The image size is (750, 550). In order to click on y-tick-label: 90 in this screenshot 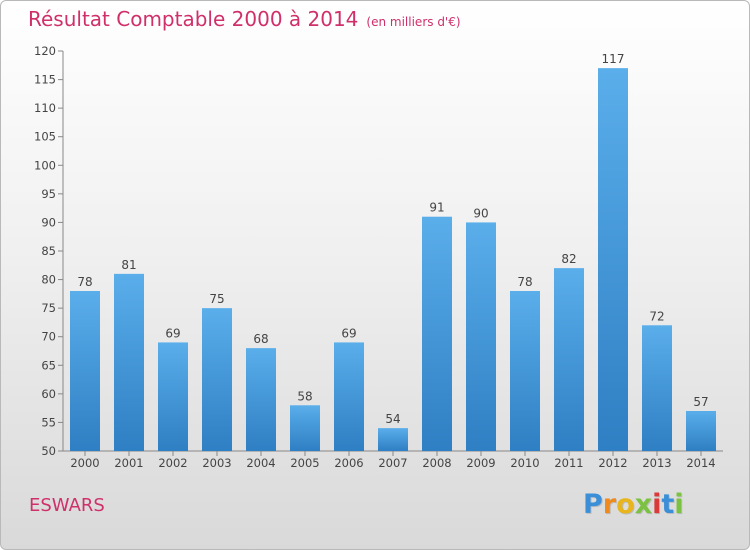, I will do `click(48, 222)`.